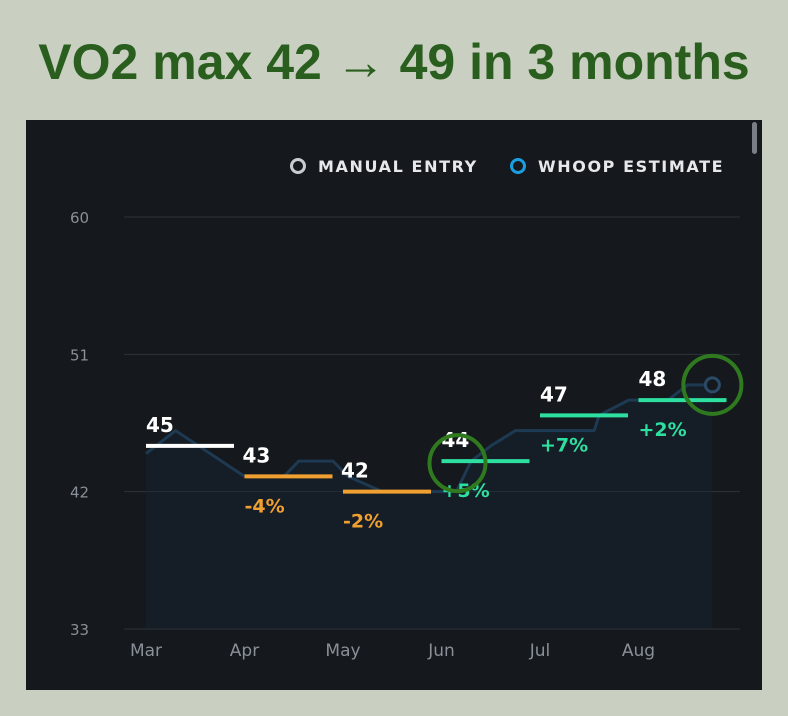 The width and height of the screenshot is (788, 716). I want to click on x-tick-label: Aug, so click(638, 651).